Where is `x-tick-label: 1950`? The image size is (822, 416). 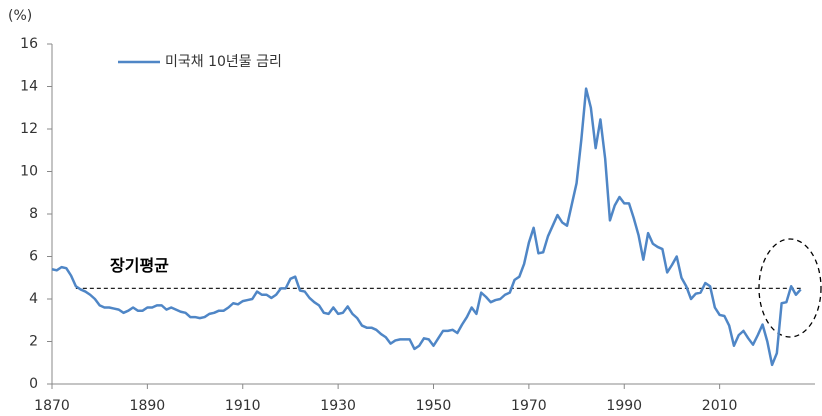 x-tick-label: 1950 is located at coordinates (434, 406).